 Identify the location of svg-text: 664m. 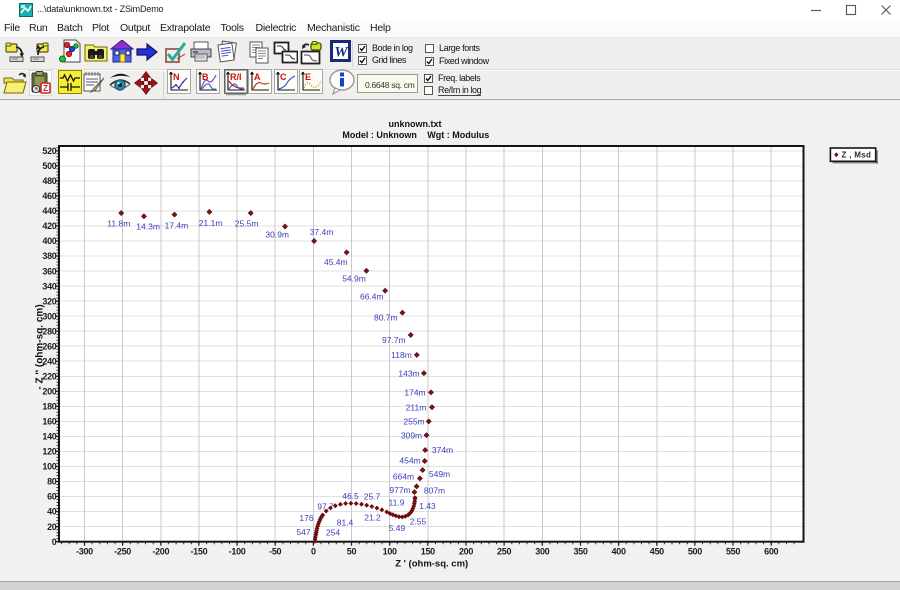
(403, 477).